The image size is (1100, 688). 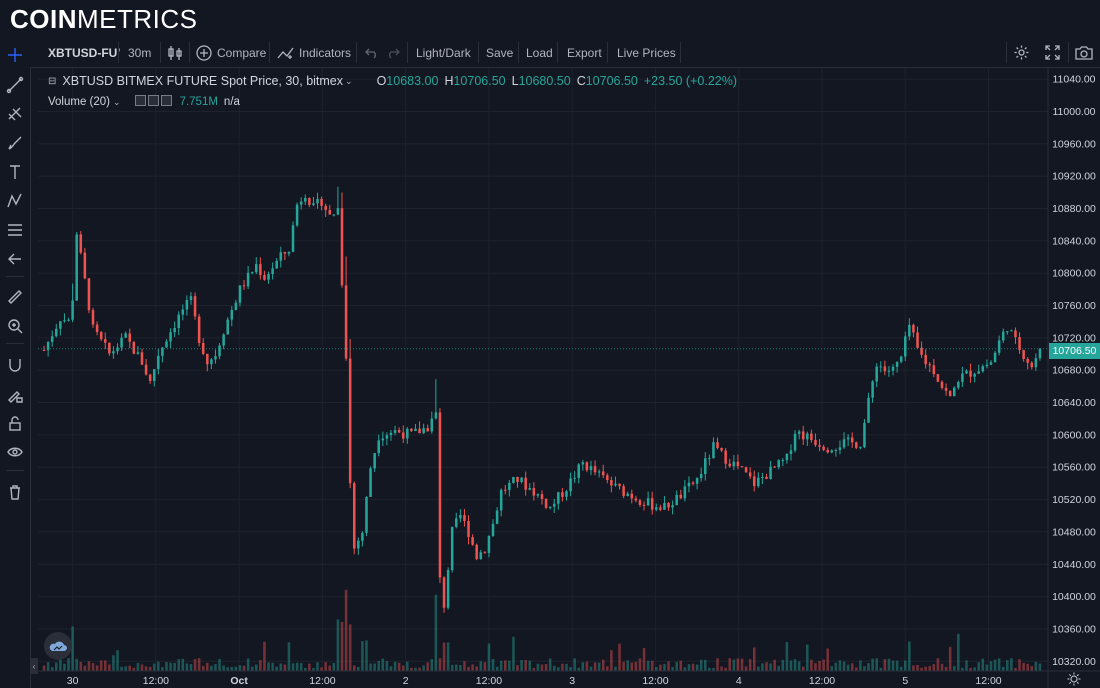 I want to click on text-tool-icon, so click(x=15, y=172).